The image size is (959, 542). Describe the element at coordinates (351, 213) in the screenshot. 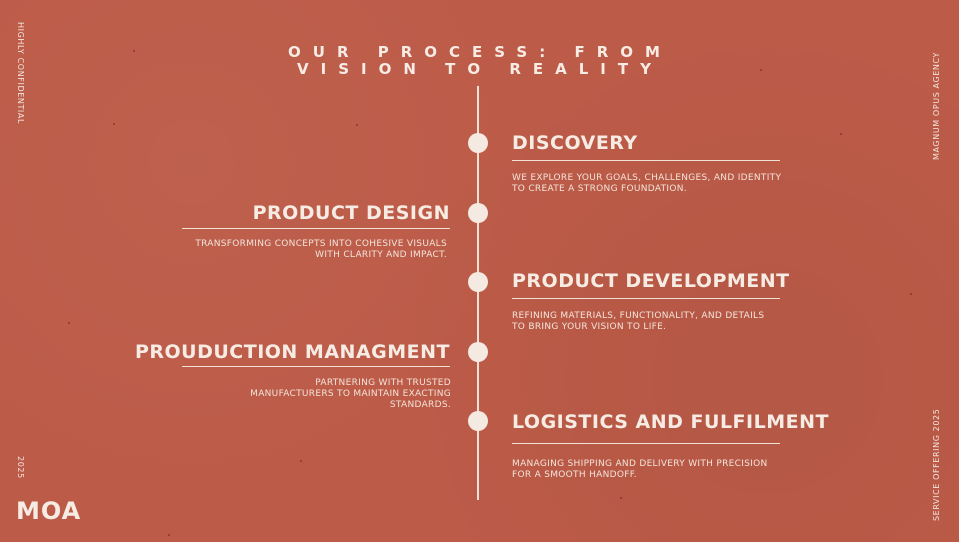

I see `step-title-product-design: PRODUCT DESIGN` at that location.